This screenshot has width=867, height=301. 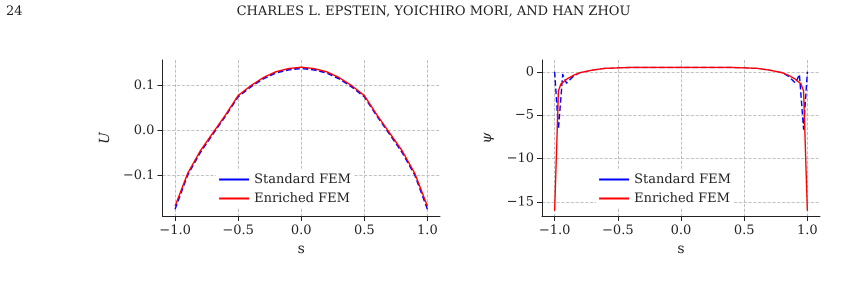 What do you see at coordinates (520, 202) in the screenshot?
I see `y-tick-label: −15` at bounding box center [520, 202].